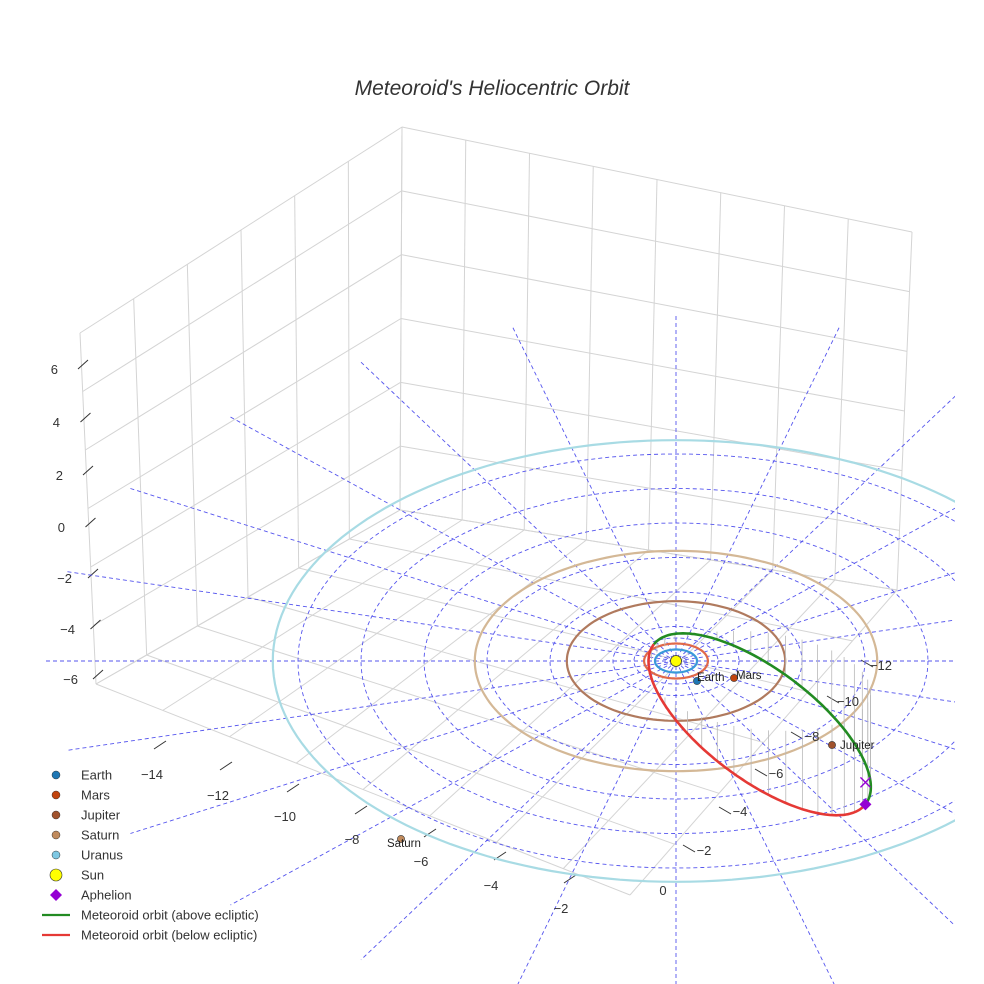 The height and width of the screenshot is (984, 984). What do you see at coordinates (170, 915) in the screenshot?
I see `legend-label: Meteoroid orbit (above ecliptic)` at bounding box center [170, 915].